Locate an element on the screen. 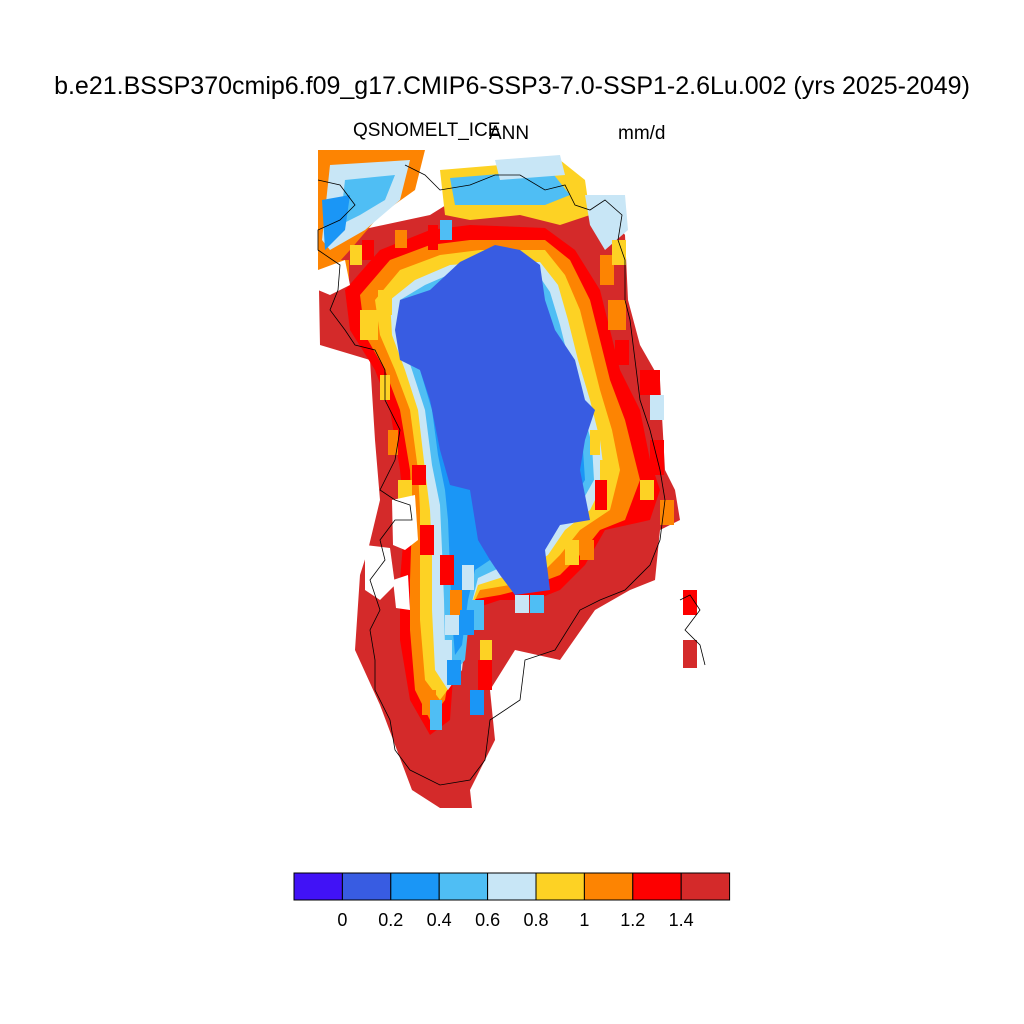 The image size is (1024, 1024). colorbar-tick-label: 0.2 is located at coordinates (390, 920).